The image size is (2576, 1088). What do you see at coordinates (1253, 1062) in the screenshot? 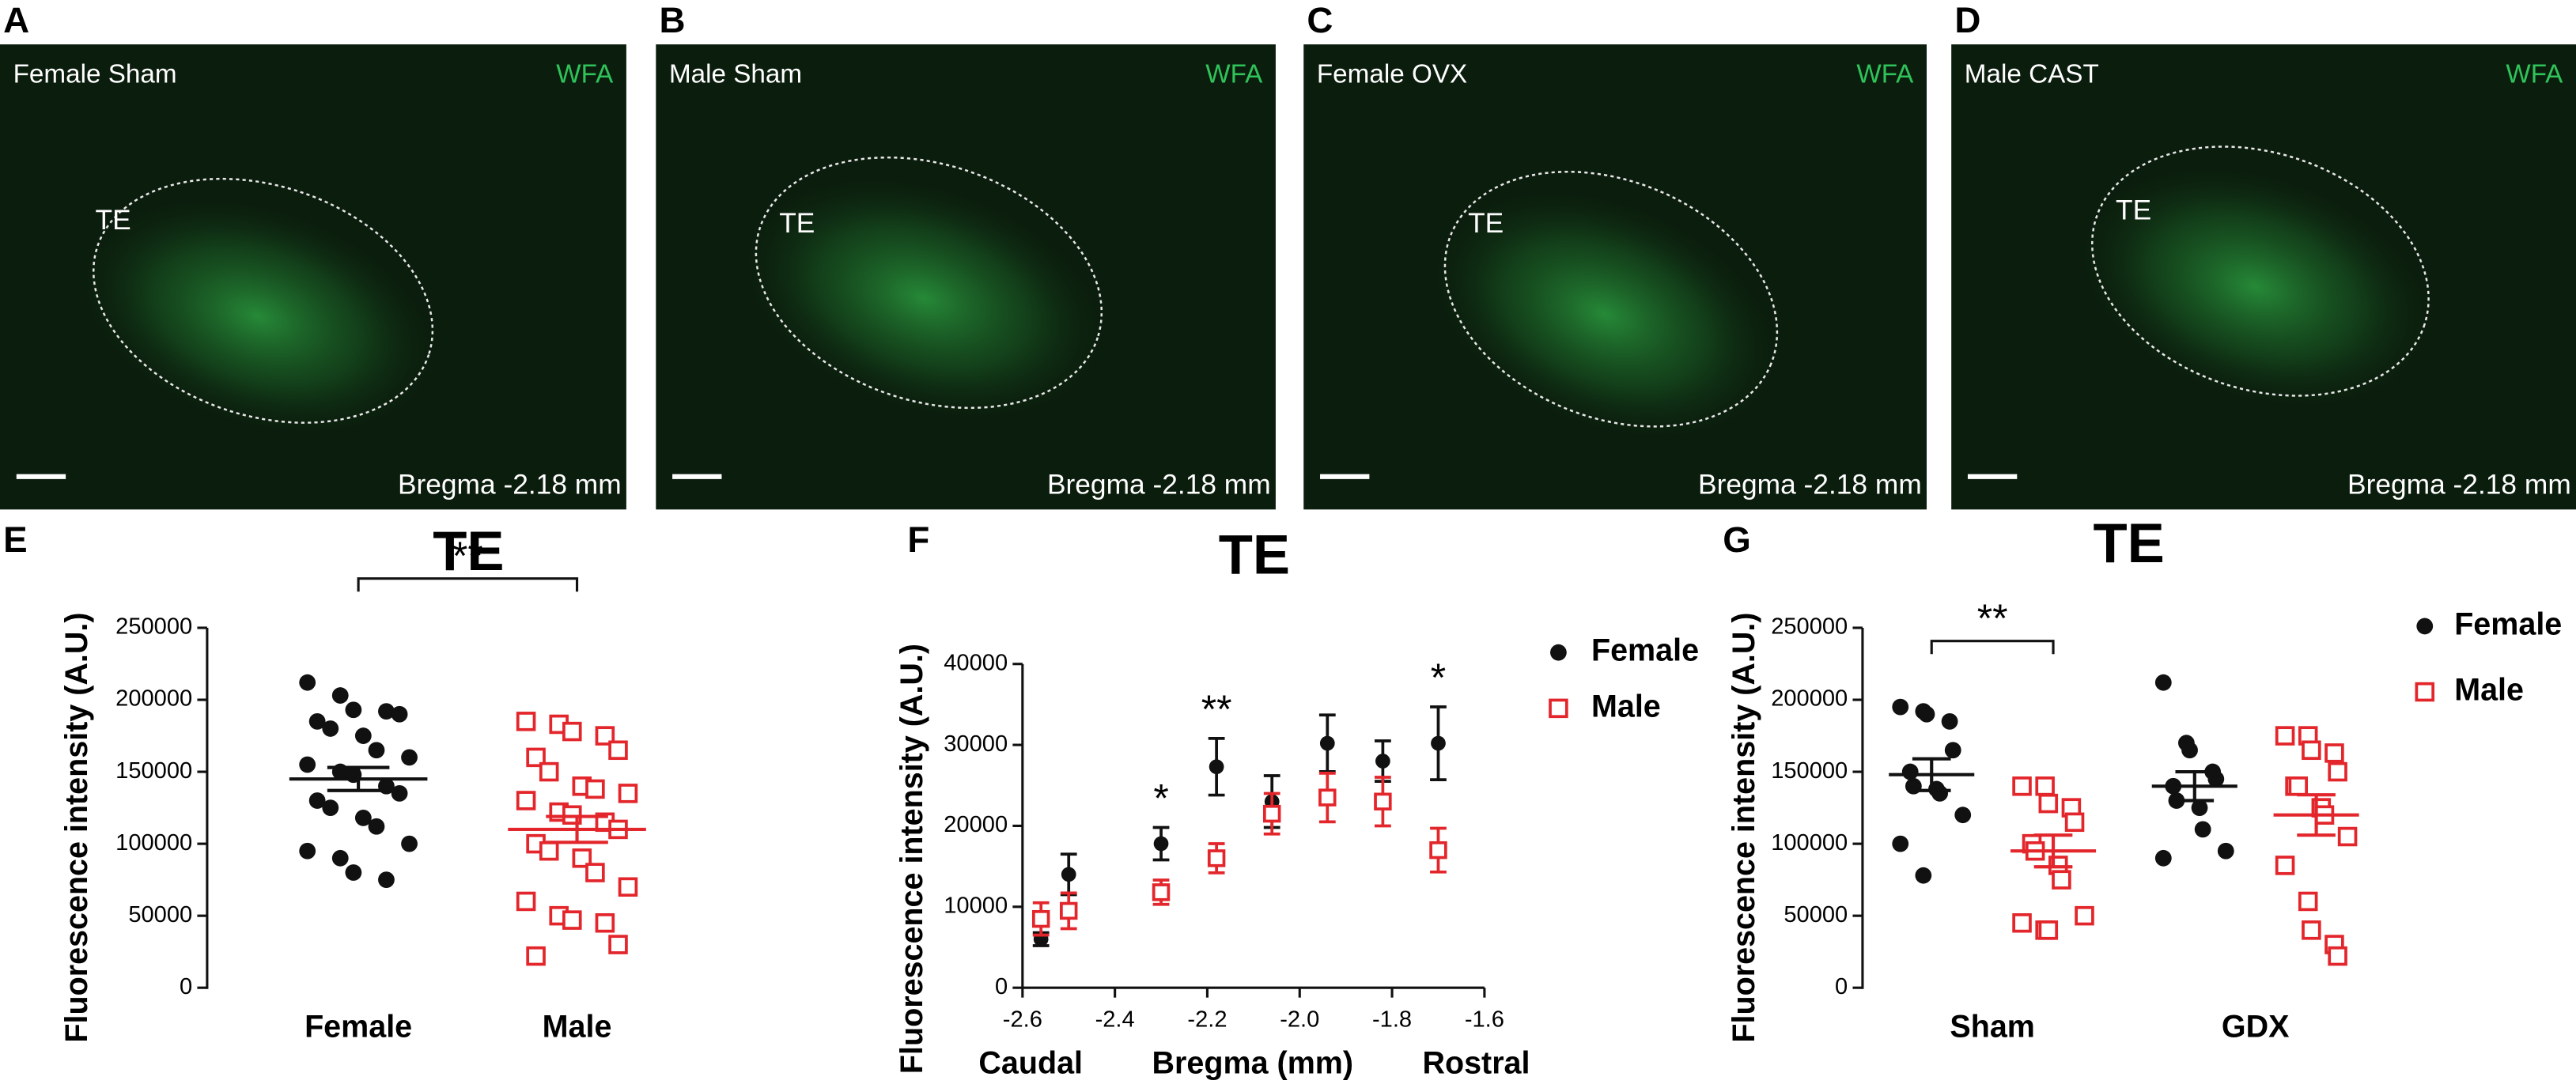
I see `x-axis-label: Bregma (mm)` at bounding box center [1253, 1062].